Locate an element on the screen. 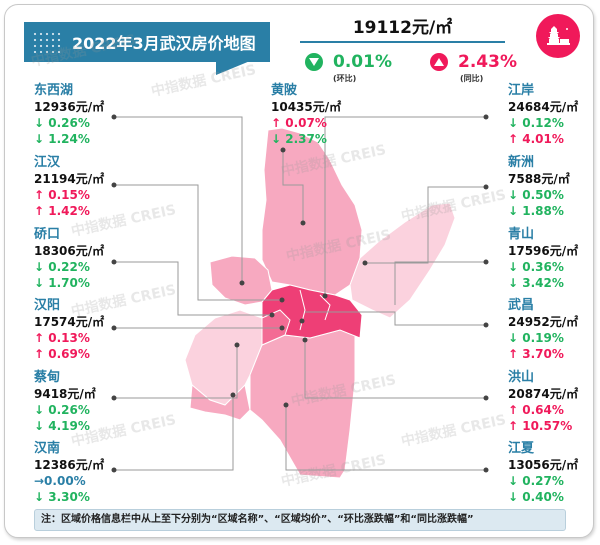  district-info-caidian: 蔡甸 9418元/㎡ ↓ 0.26% ↓ 4.19% is located at coordinates (65, 402).